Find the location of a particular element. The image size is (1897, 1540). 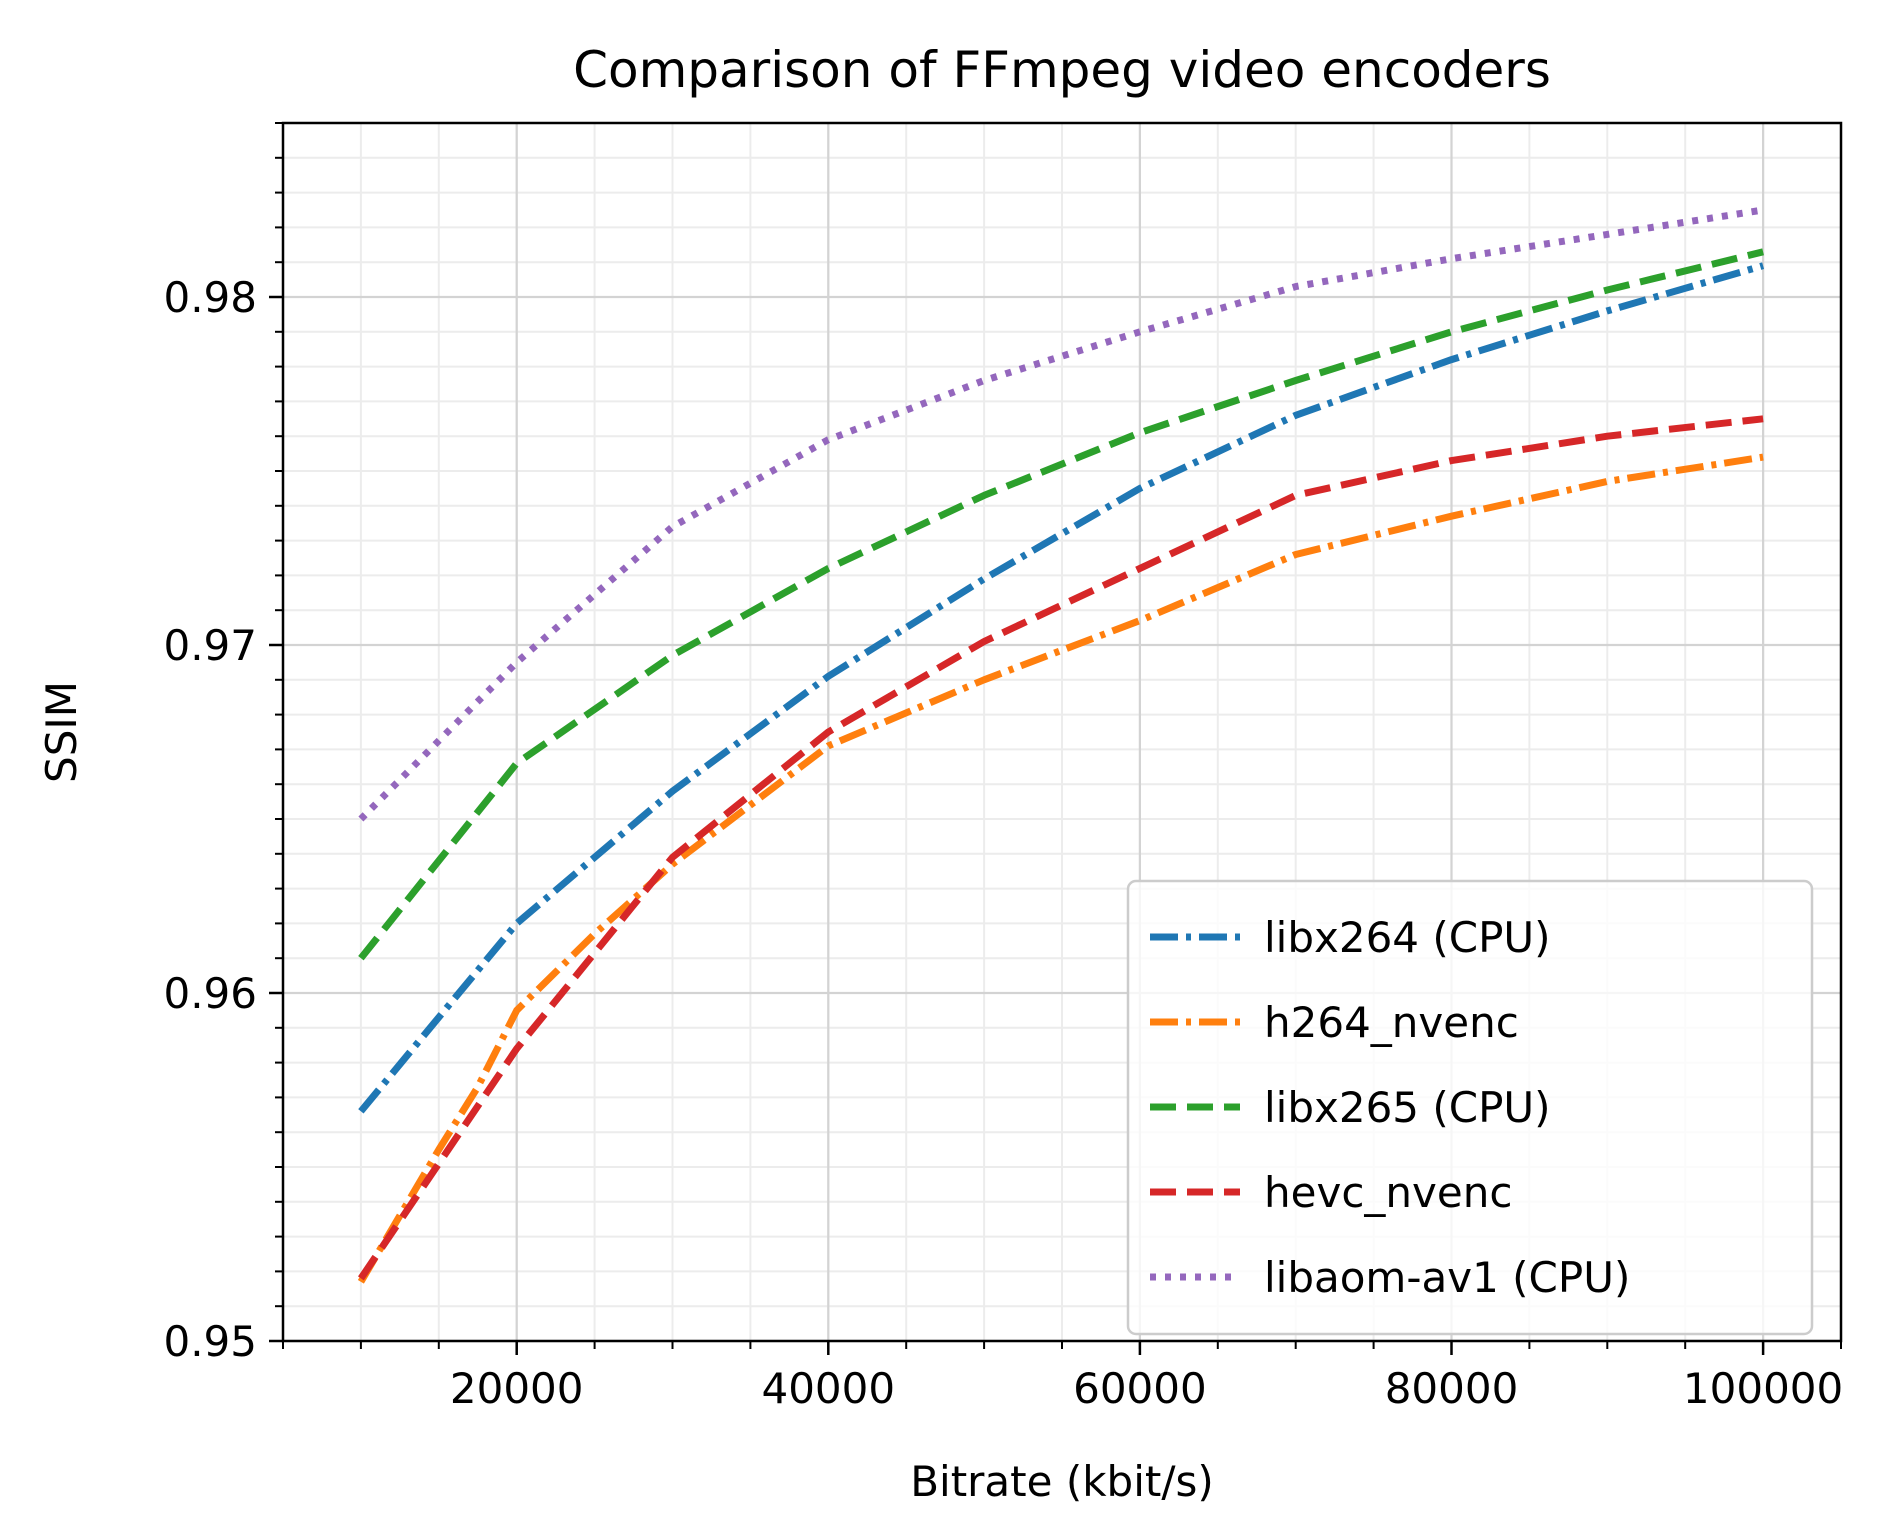

y-axis-label: SSIM is located at coordinates (61, 732).